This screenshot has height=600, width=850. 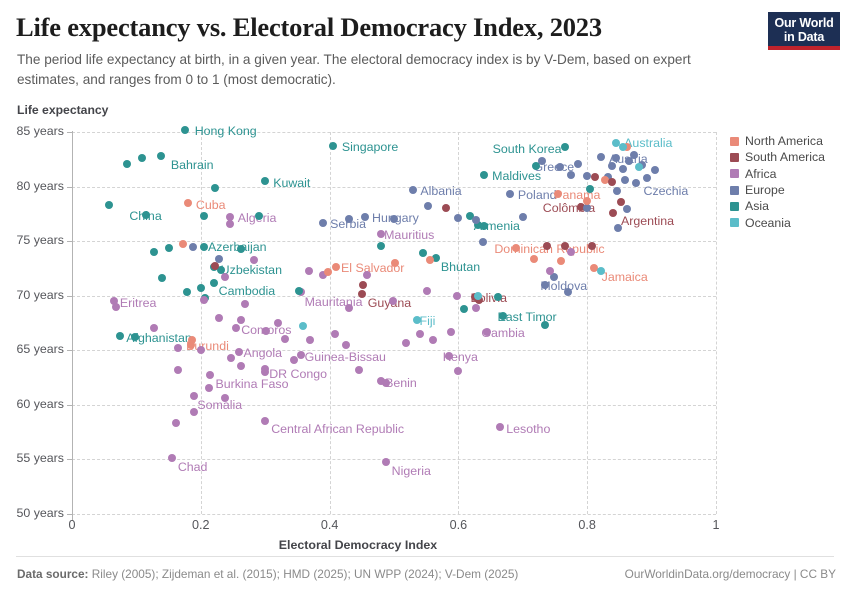 I want to click on attribution-text: OurWorldinData.org/democracy | CC BY, so click(x=730, y=574).